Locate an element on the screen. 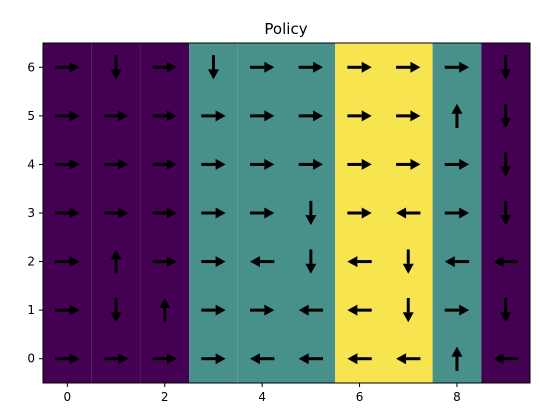  policy-arrow-0-5-right is located at coordinates (67, 116).